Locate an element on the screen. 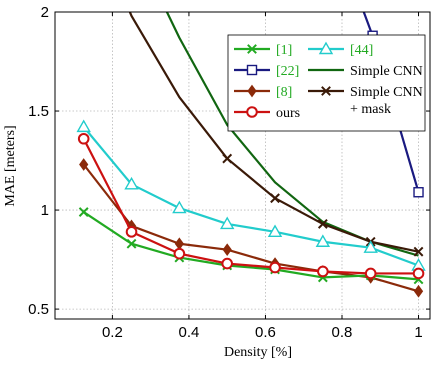 This screenshot has height=365, width=446. legend-item-8: [8] is located at coordinates (263, 92).